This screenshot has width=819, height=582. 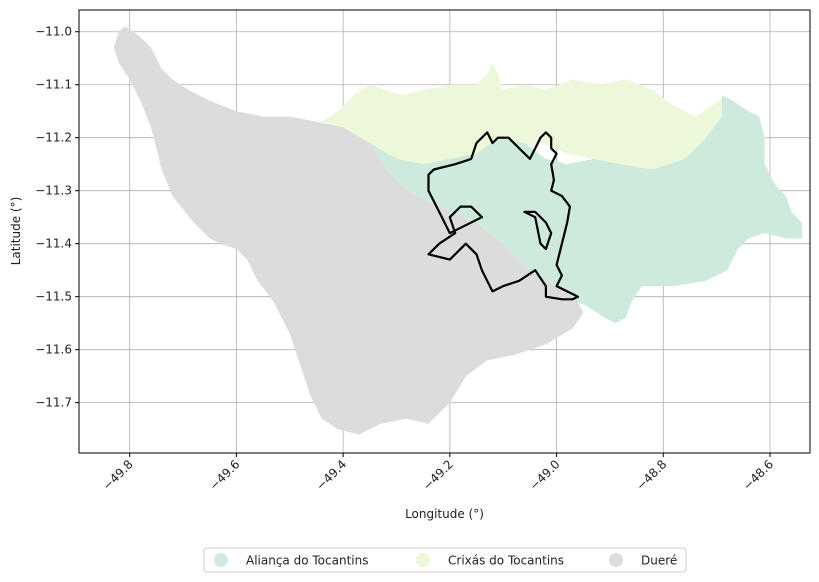 What do you see at coordinates (307, 561) in the screenshot?
I see `legend-label: Aliança do Tocantins` at bounding box center [307, 561].